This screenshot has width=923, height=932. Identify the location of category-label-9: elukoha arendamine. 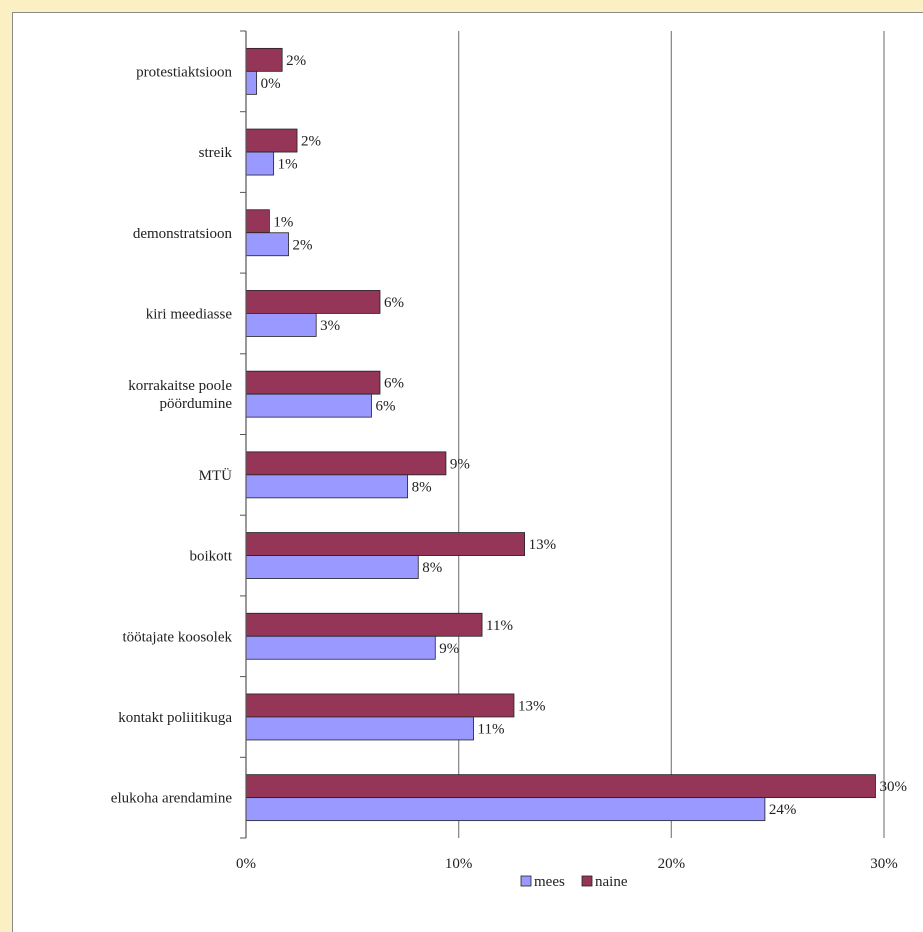
(172, 799).